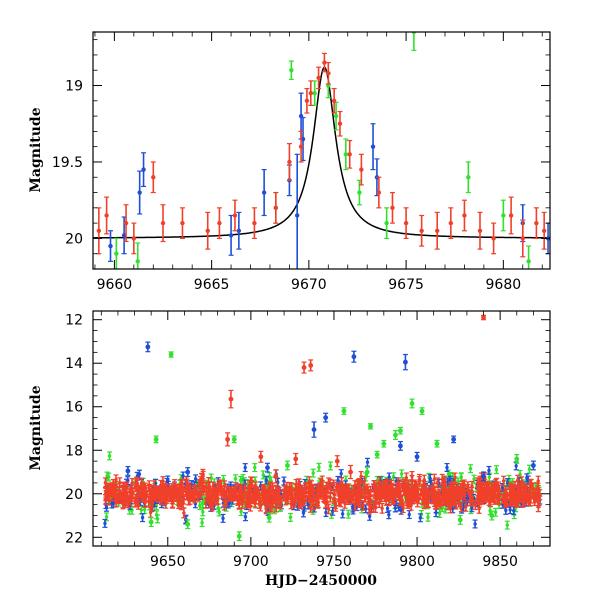  Describe the element at coordinates (309, 285) in the screenshot. I see `x-tick-label: 9670` at that location.